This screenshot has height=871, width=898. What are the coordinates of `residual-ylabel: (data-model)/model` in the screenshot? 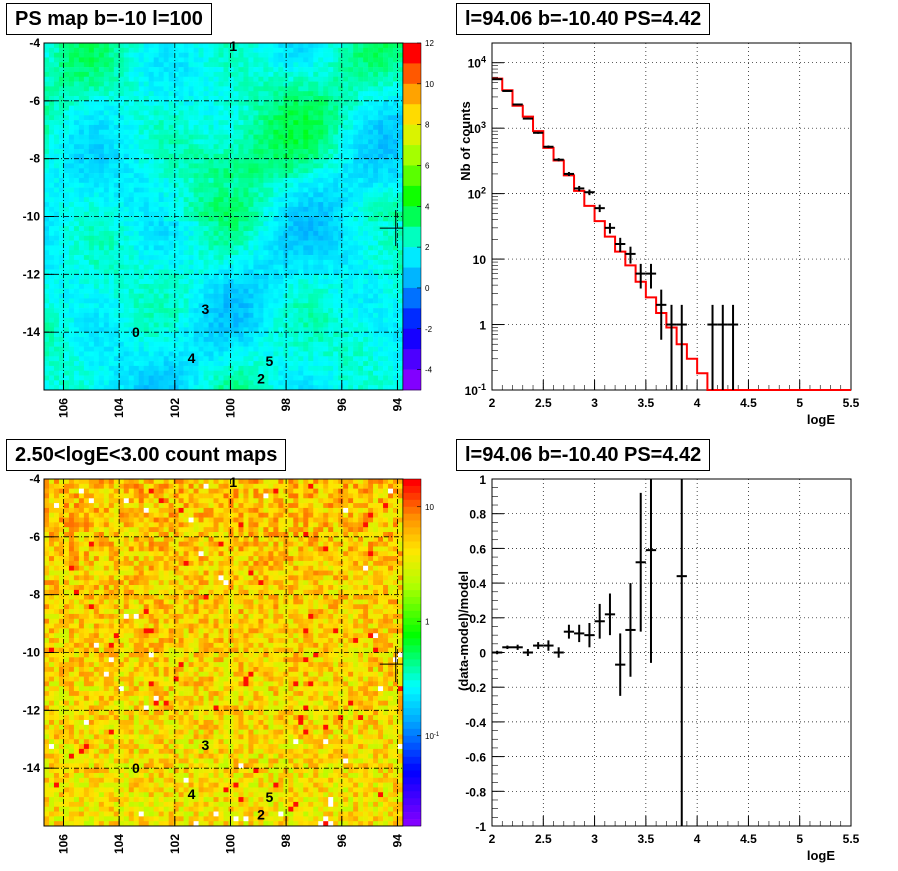 It's located at (463, 631).